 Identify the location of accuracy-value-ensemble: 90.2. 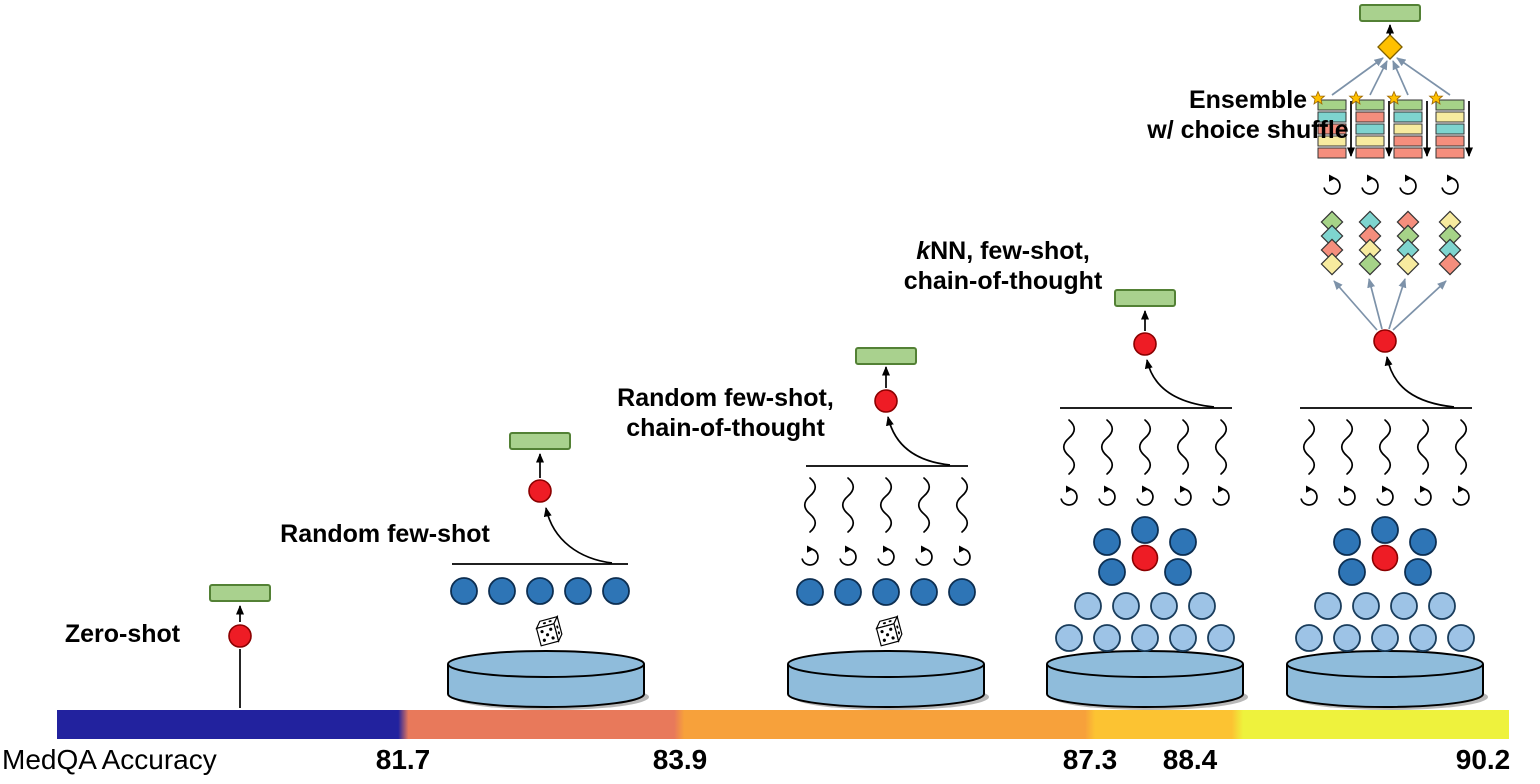
(1483, 759).